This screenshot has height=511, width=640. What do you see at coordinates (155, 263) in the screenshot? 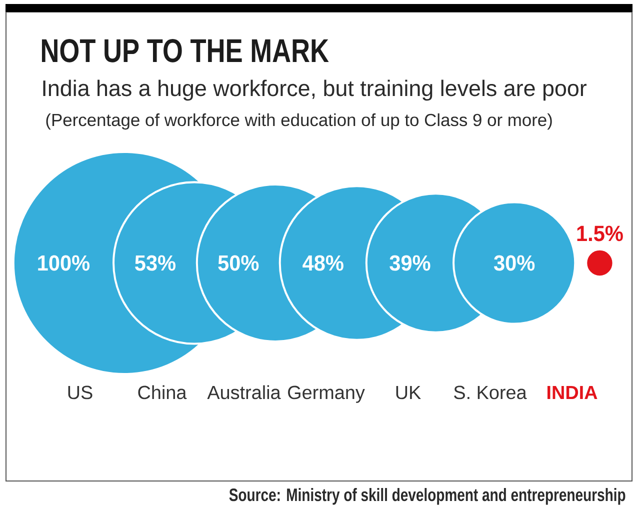
I see `data-label: 53%` at bounding box center [155, 263].